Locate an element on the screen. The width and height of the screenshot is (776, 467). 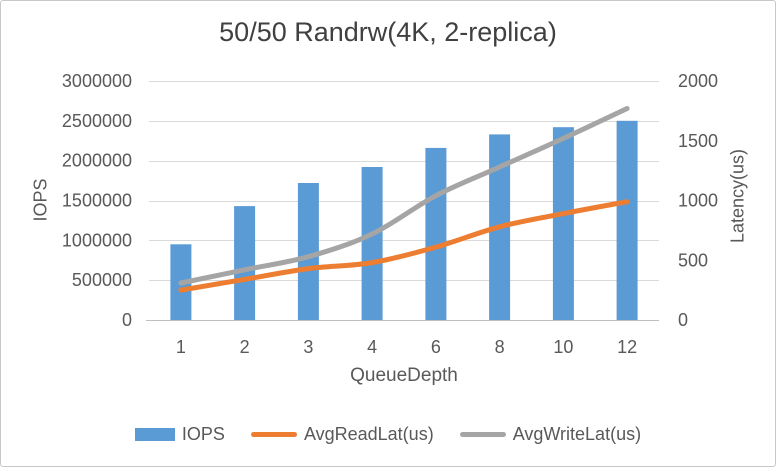
legend-label-AvgReadLat(us): AvgReadLat(us) is located at coordinates (368, 433).